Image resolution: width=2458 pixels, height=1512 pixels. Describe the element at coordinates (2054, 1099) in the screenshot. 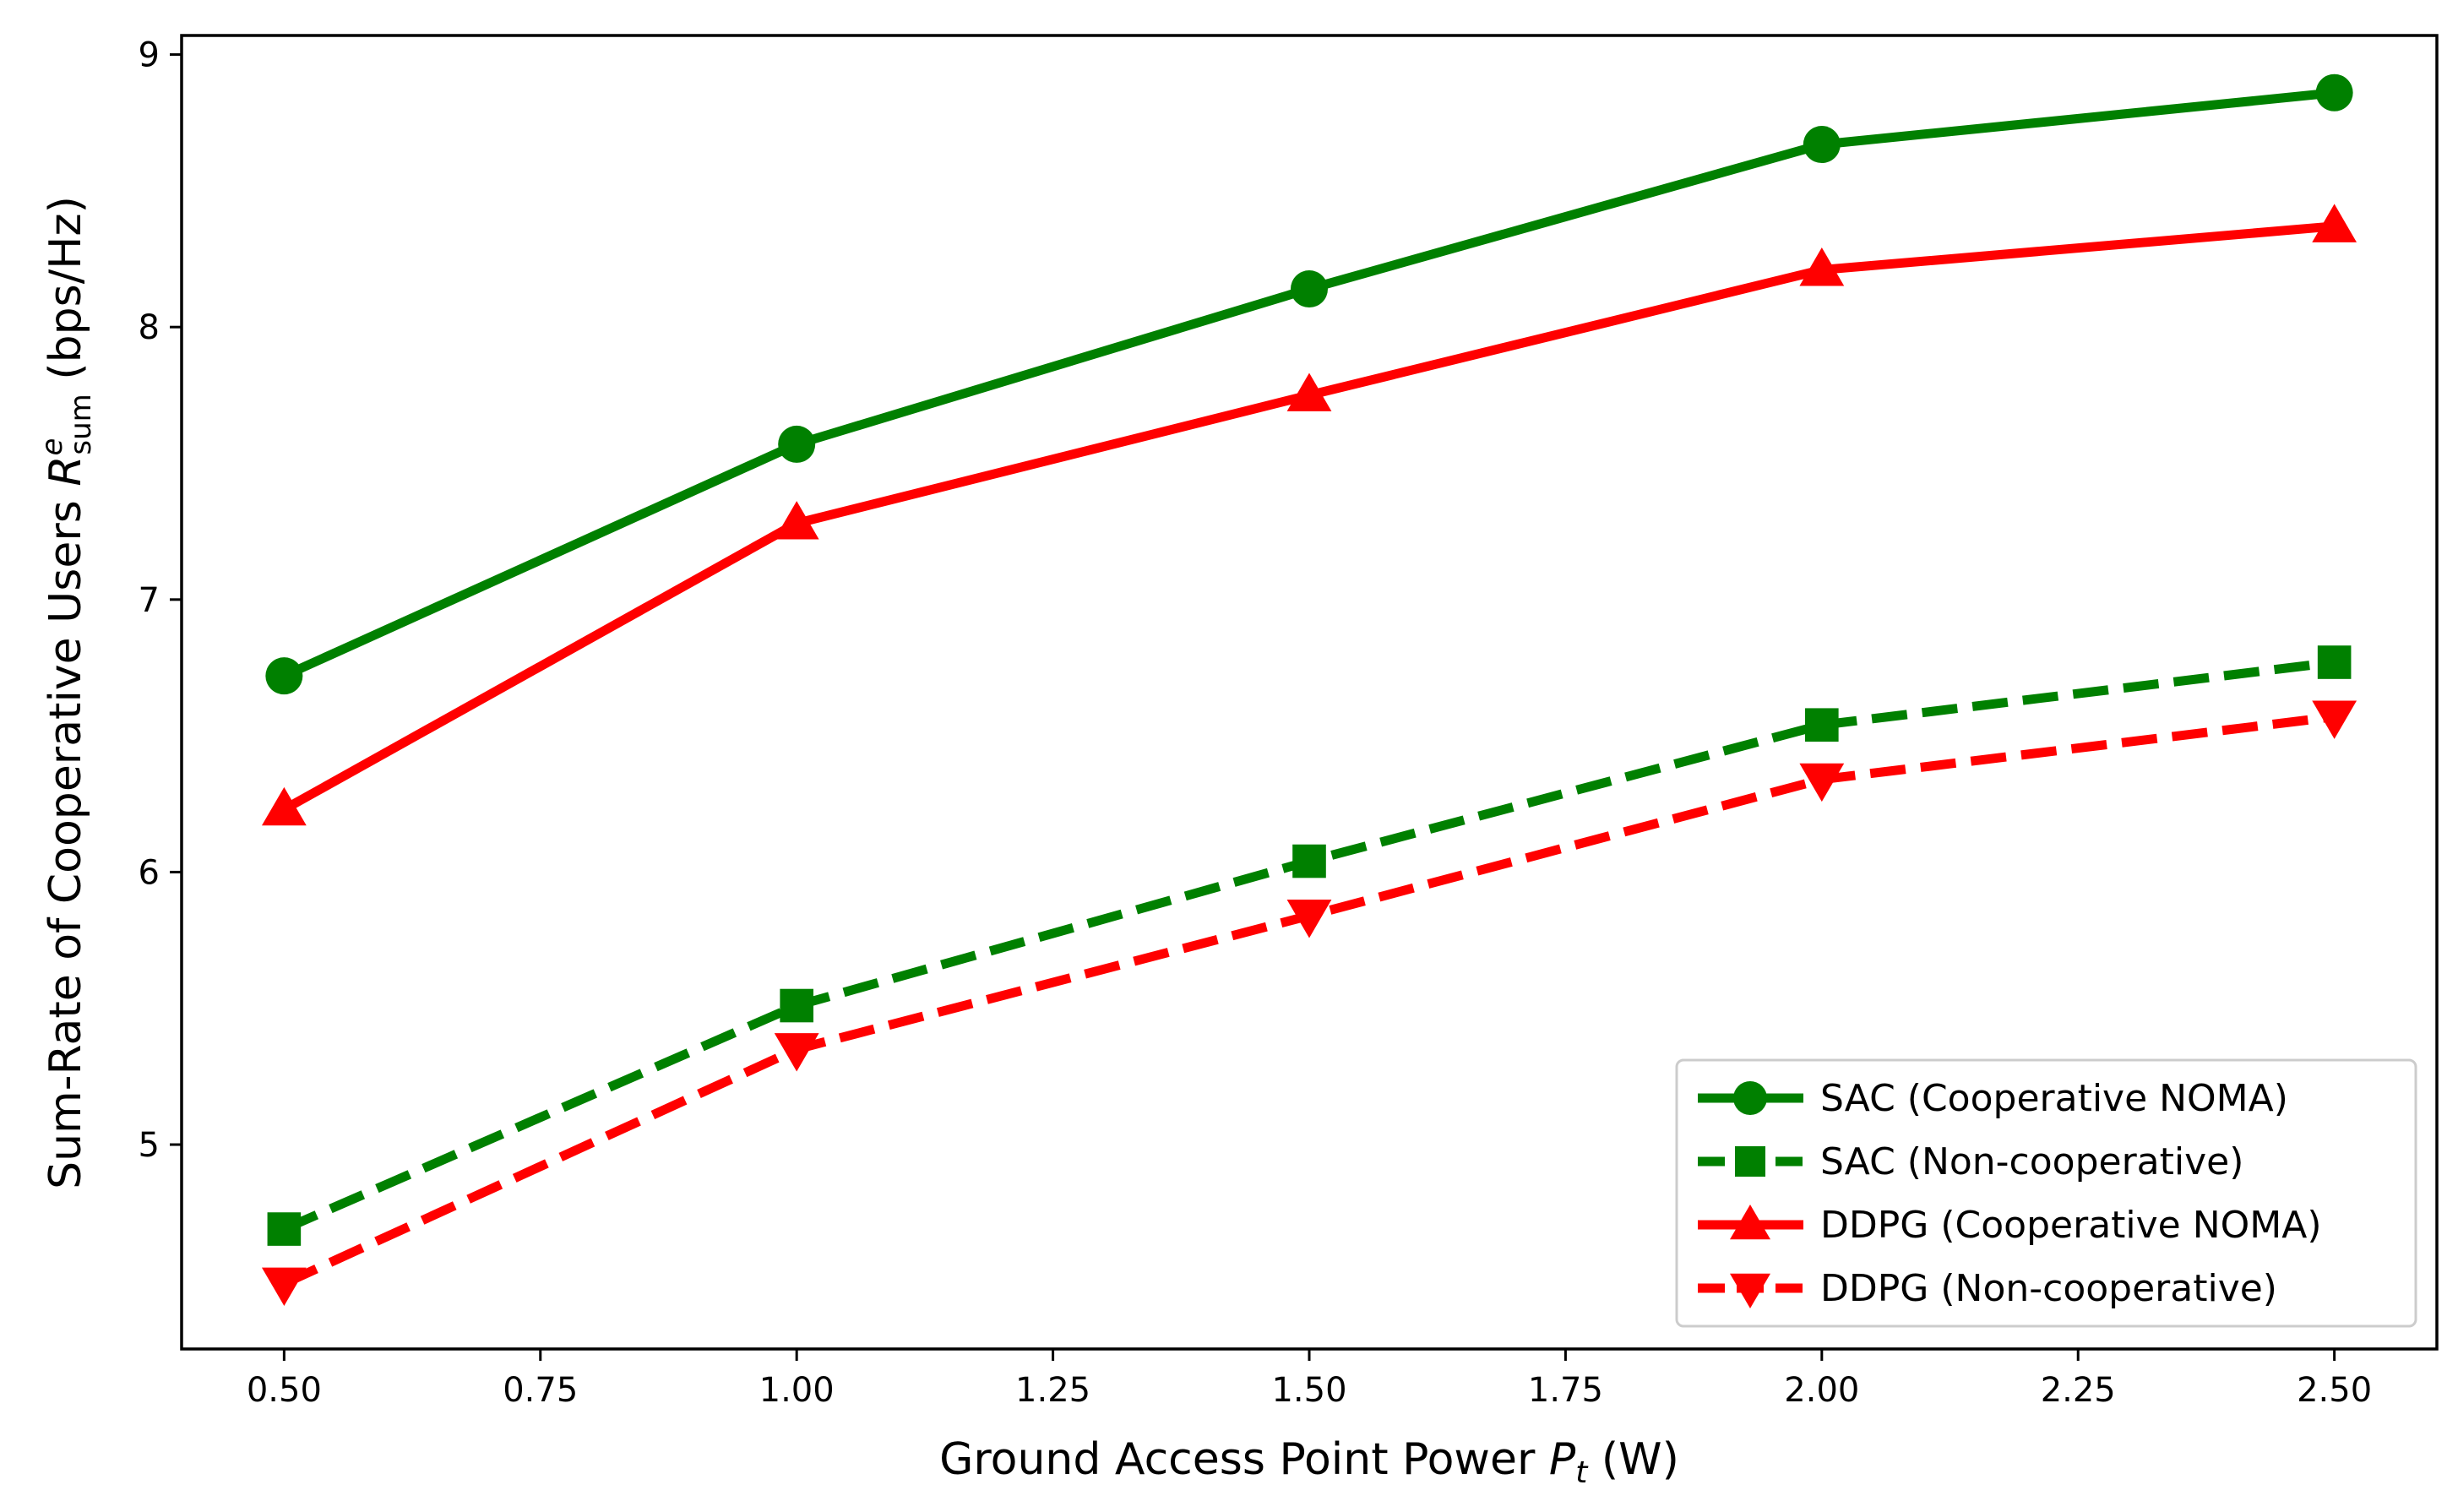

I see `legend-label: SAC (Cooperative NOMA)` at that location.